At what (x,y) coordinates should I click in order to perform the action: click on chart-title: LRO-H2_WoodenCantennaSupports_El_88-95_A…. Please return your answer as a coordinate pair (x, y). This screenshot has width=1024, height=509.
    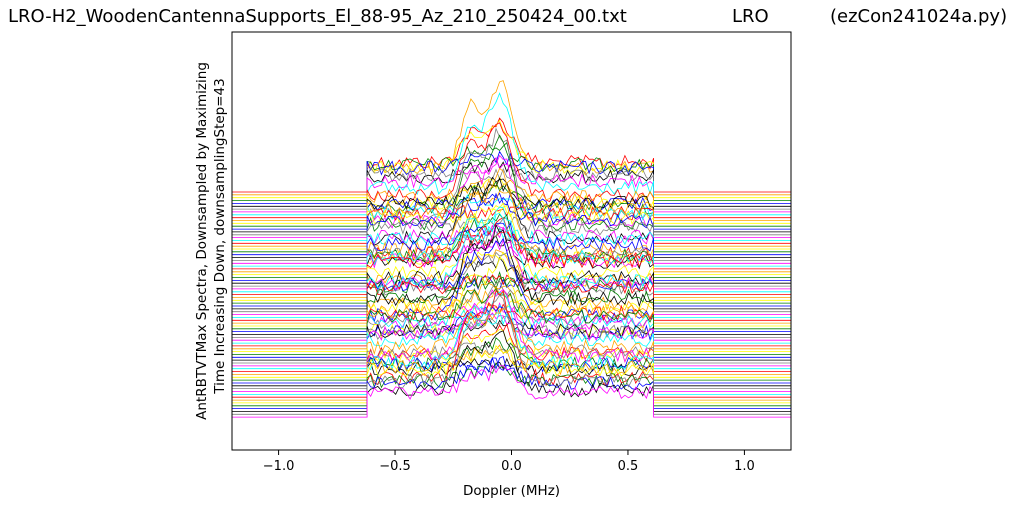
    Looking at the image, I should click on (317, 16).